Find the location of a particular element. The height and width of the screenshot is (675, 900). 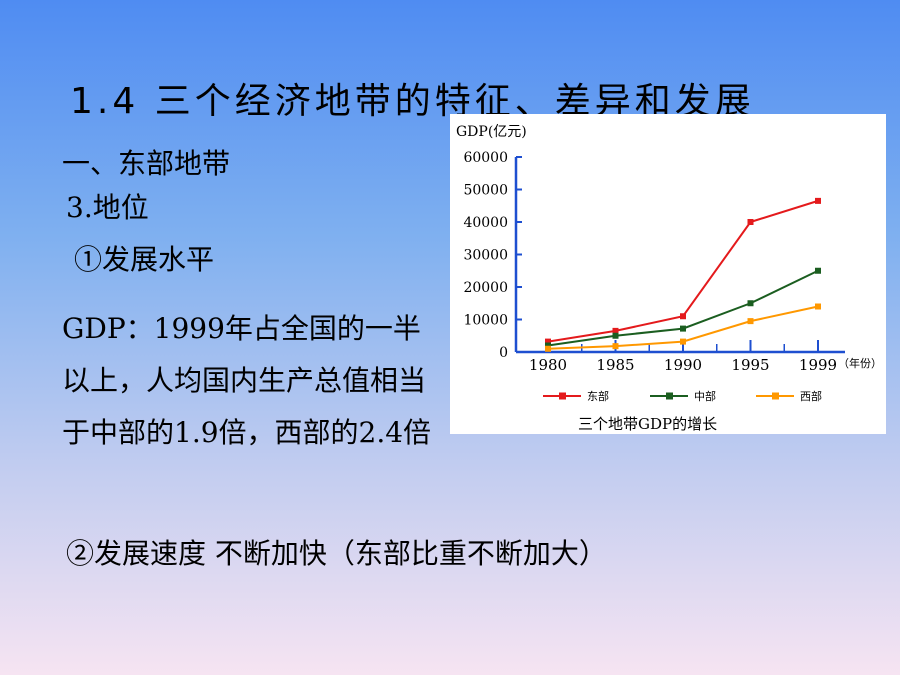

section-heading: 一、东部地带 is located at coordinates (146, 163).